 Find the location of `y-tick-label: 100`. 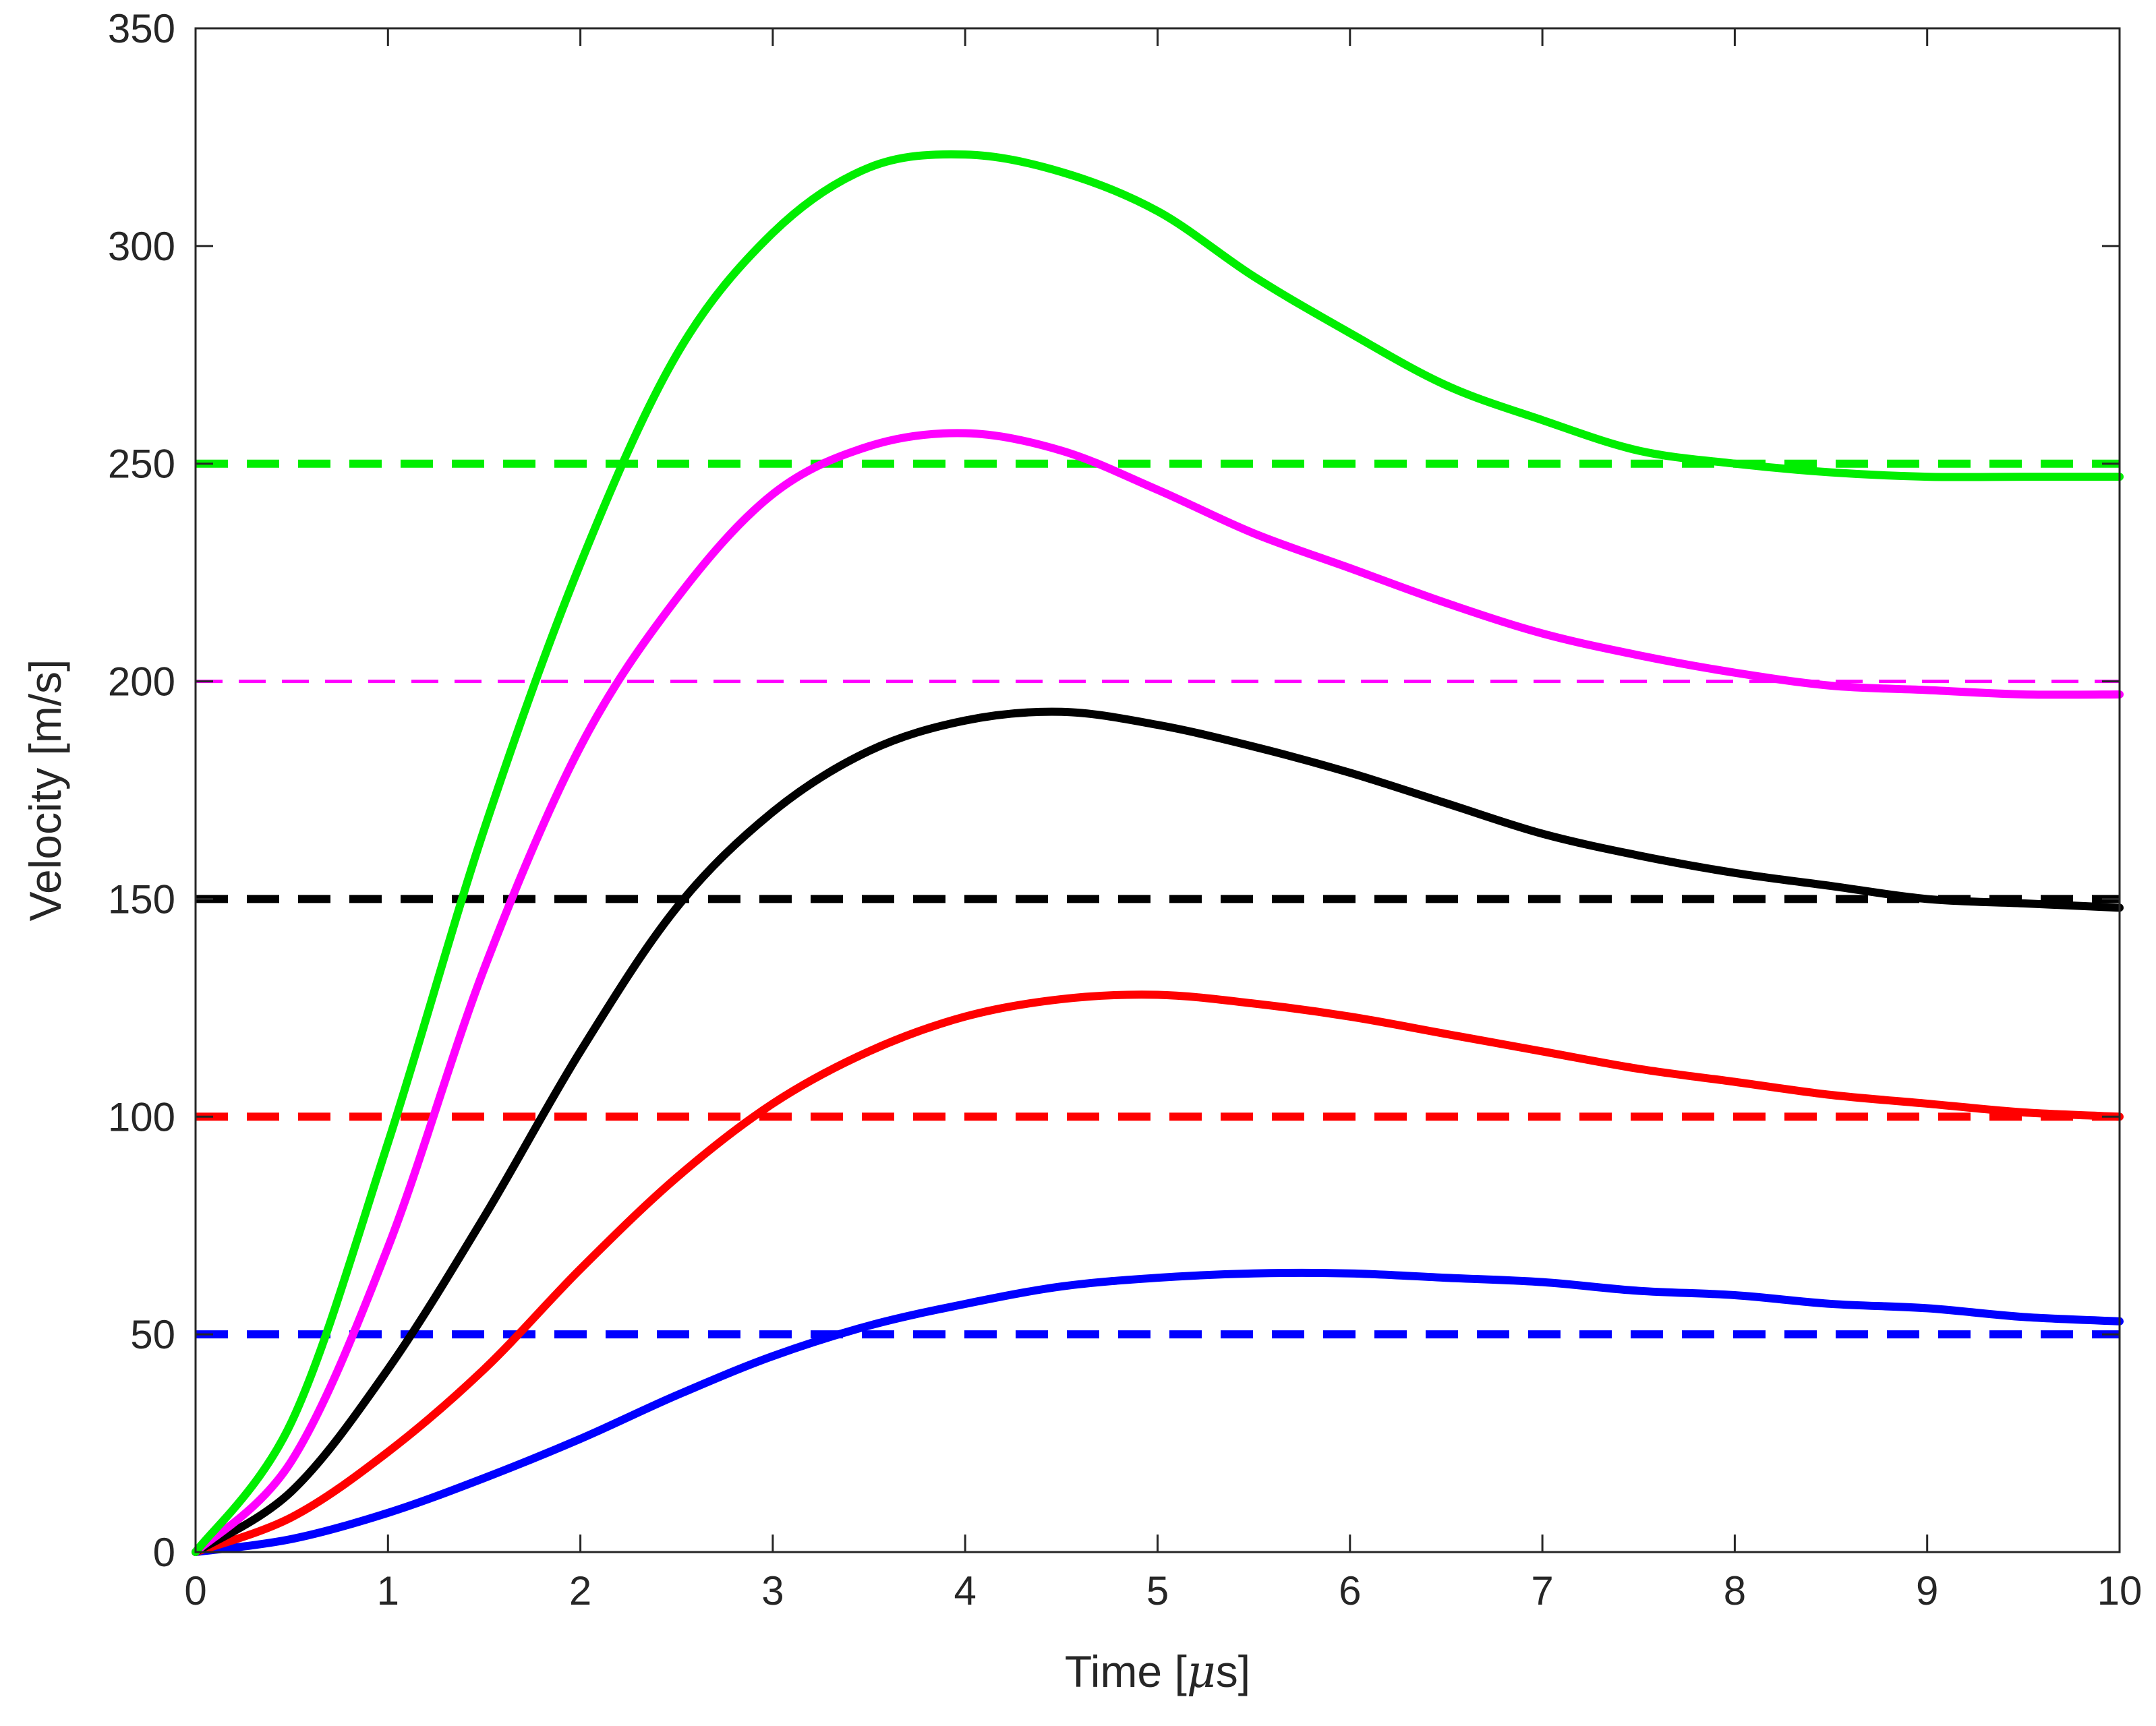

y-tick-label: 100 is located at coordinates (141, 1116).